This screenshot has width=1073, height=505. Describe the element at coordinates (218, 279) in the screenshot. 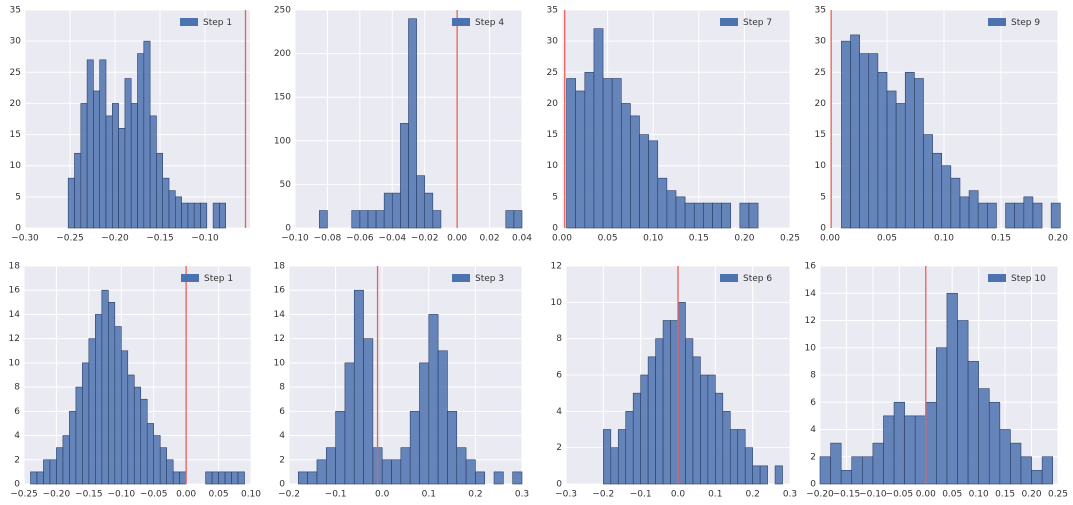

I see `legend-label: Step 1` at that location.